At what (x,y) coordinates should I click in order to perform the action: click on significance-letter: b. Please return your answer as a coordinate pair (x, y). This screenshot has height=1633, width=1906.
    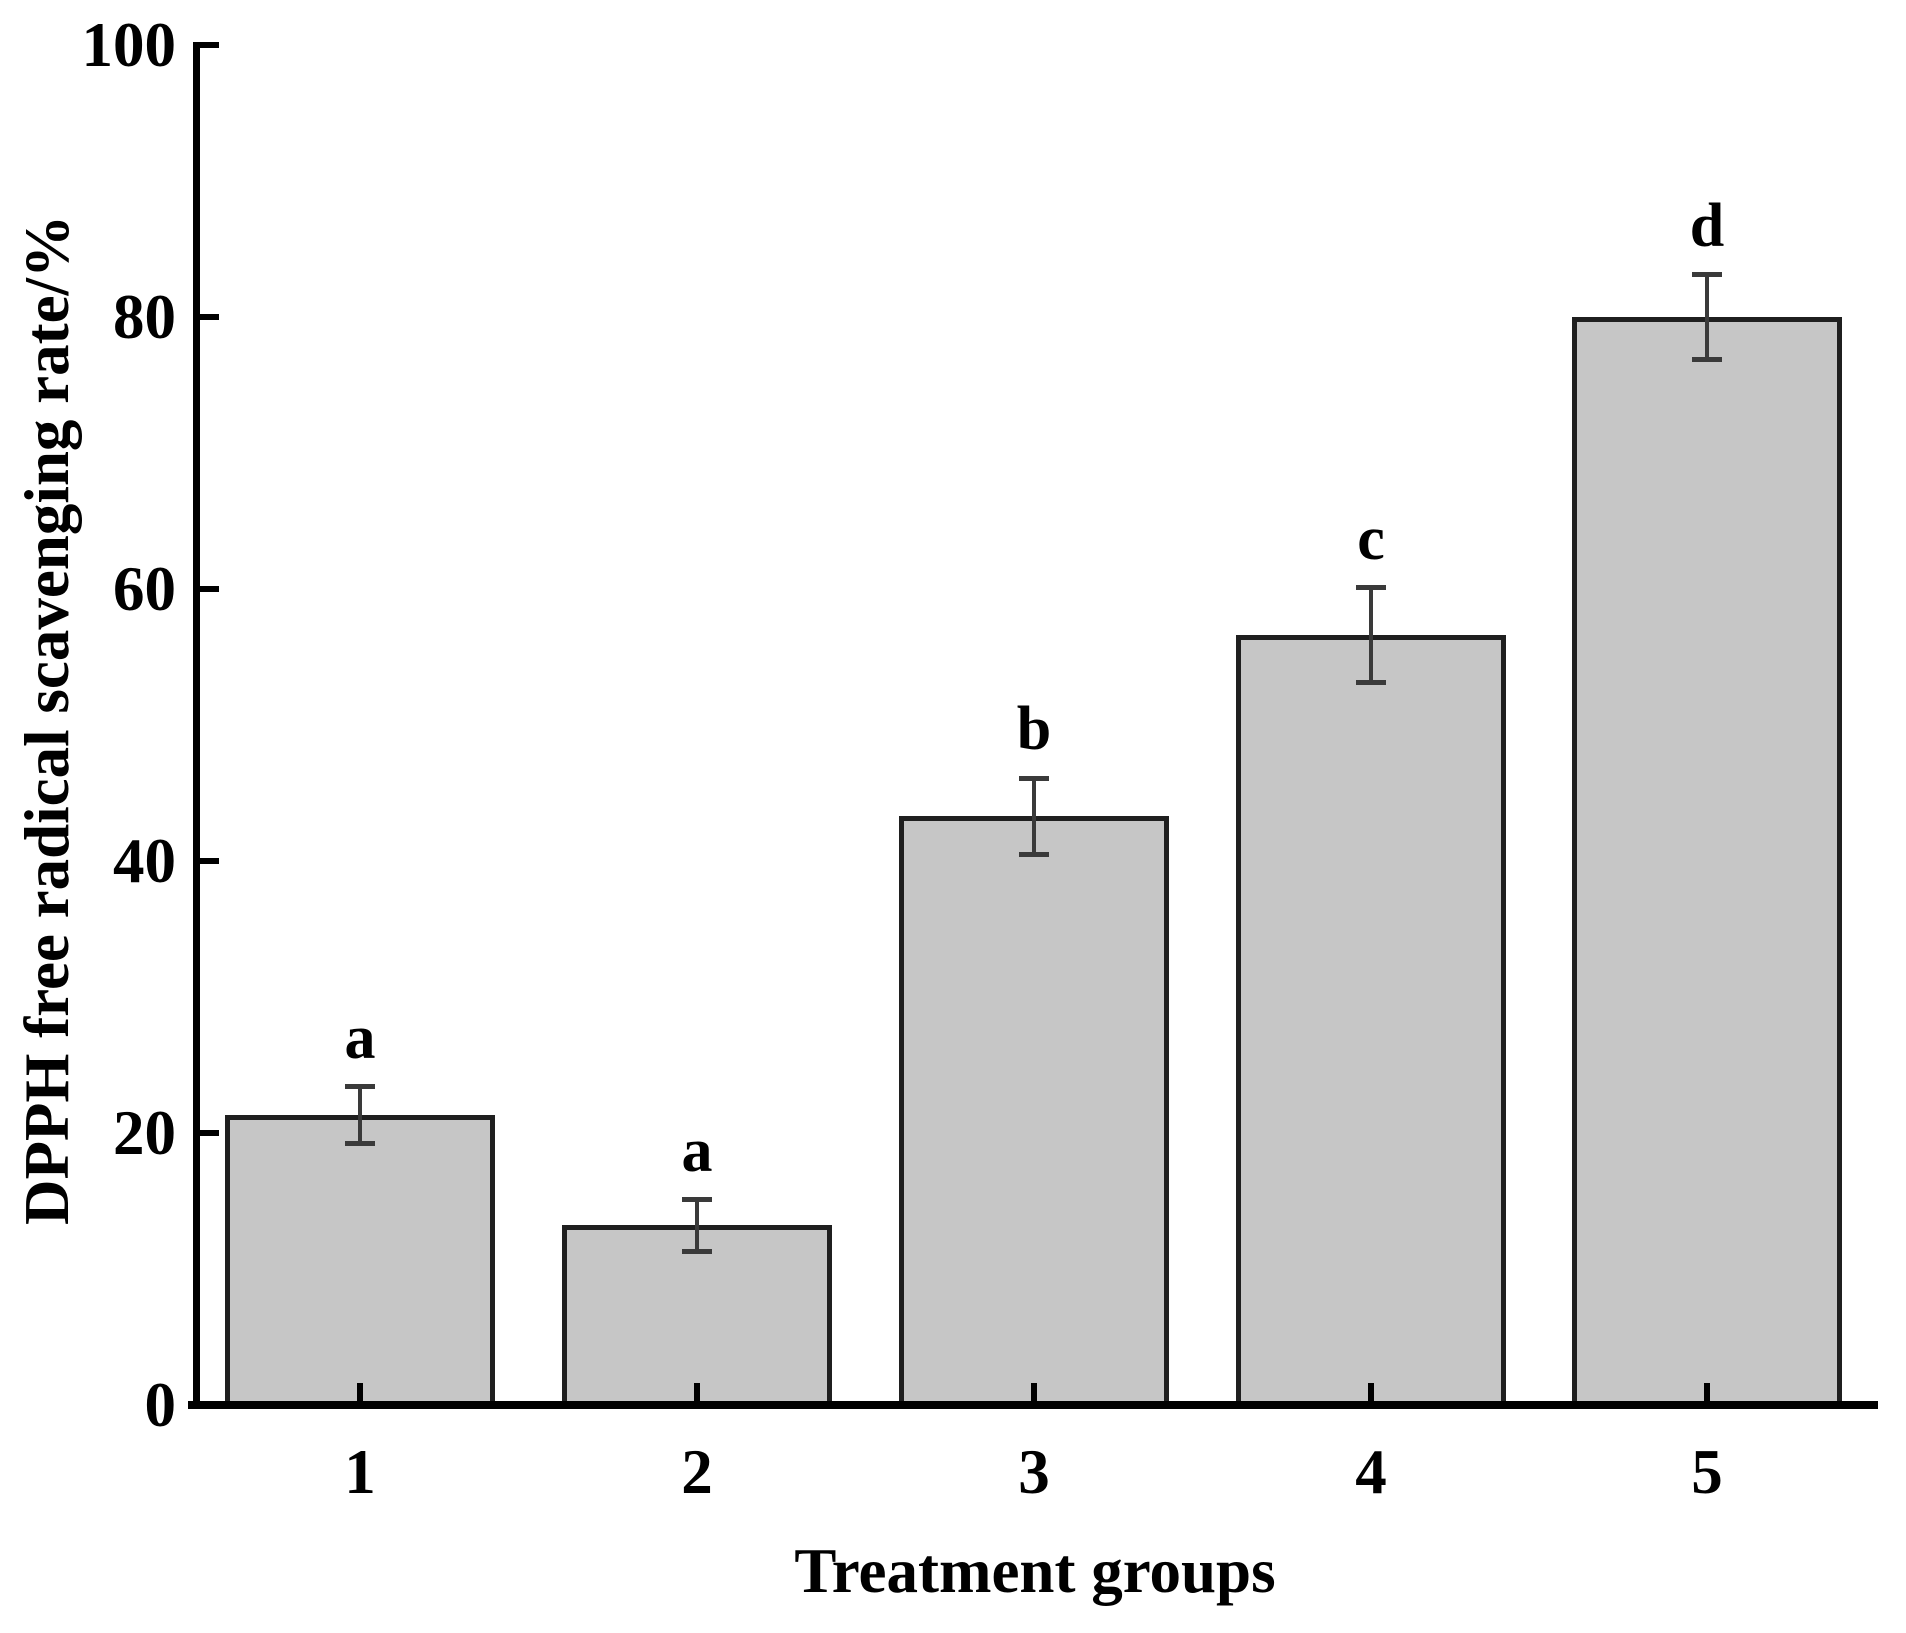
    Looking at the image, I should click on (1034, 729).